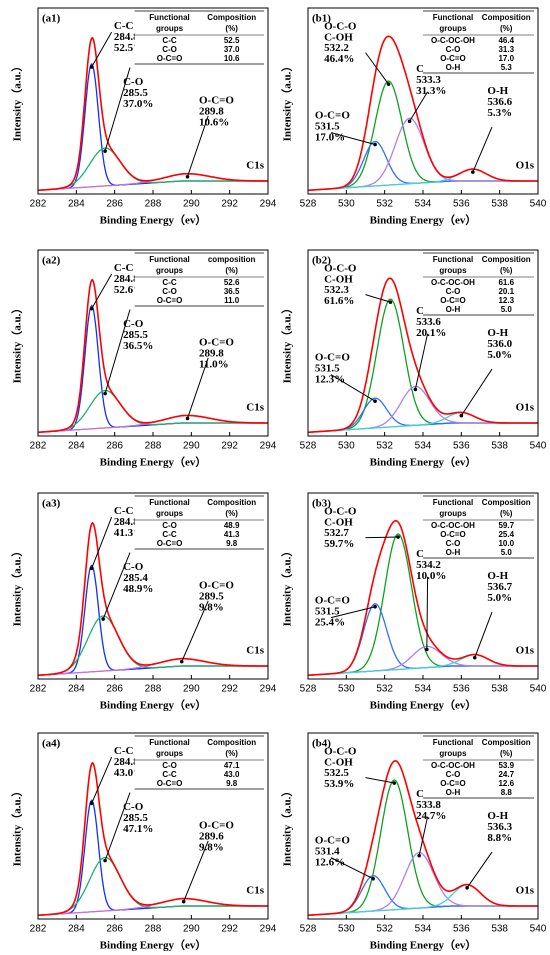  Describe the element at coordinates (232, 543) in the screenshot. I see `table-cell: 9.8` at that location.